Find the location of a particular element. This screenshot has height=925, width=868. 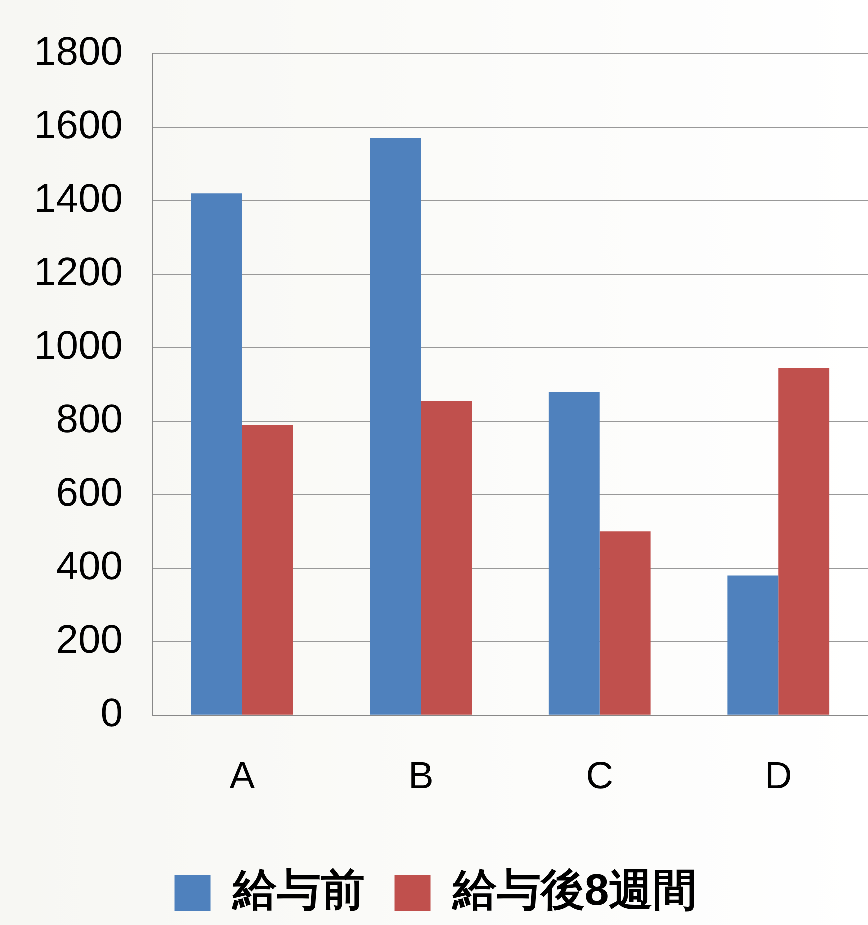

y-tick-label: 1000 is located at coordinates (78, 346).